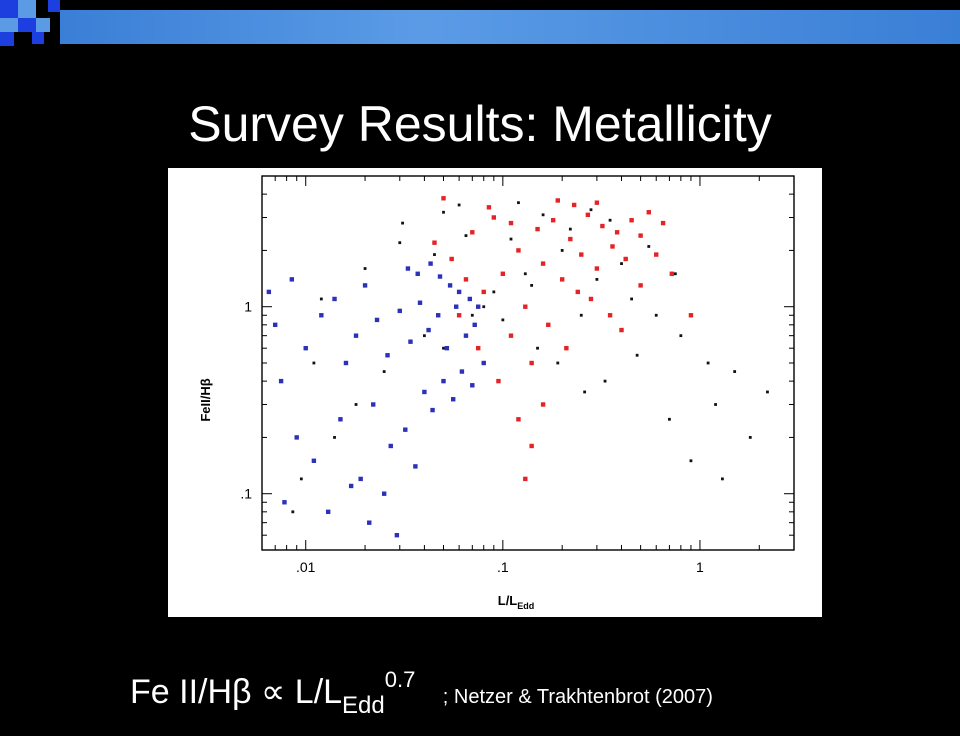 This screenshot has height=736, width=960. What do you see at coordinates (363, 705) in the screenshot?
I see `formula-rhs-subscript: Edd` at bounding box center [363, 705].